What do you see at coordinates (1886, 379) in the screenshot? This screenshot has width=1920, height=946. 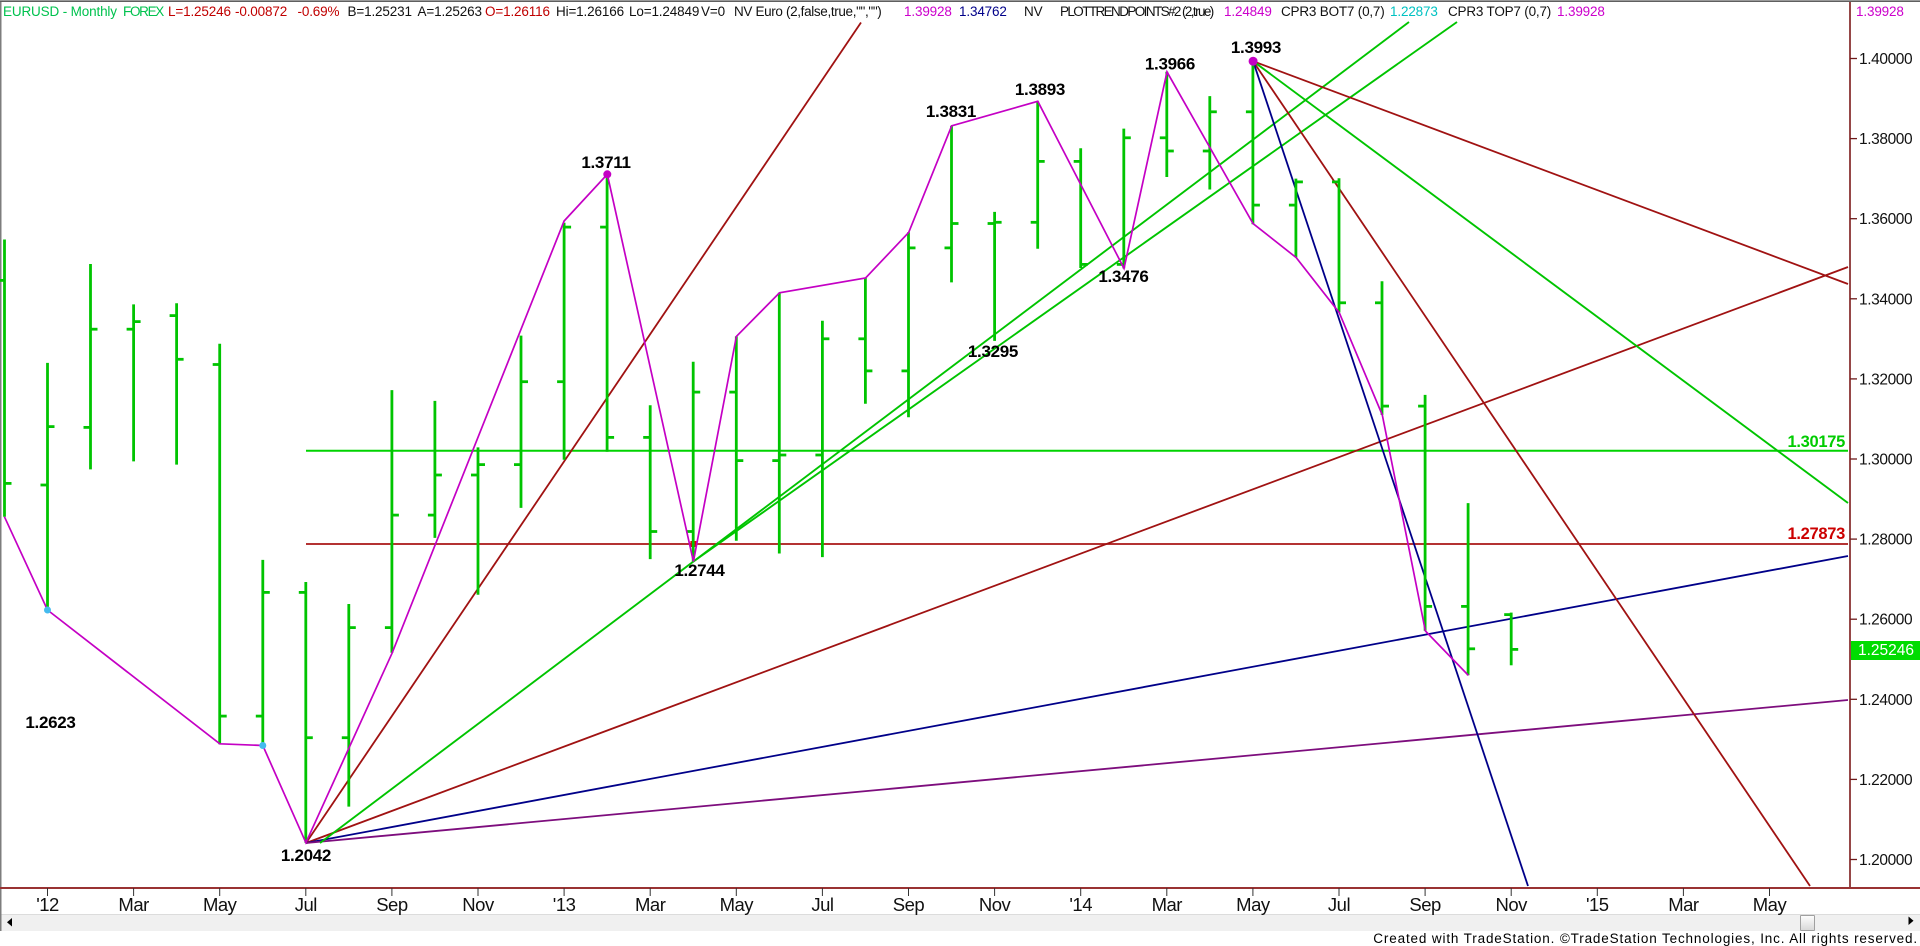 I see `svg-text: 1.32000` at bounding box center [1886, 379].